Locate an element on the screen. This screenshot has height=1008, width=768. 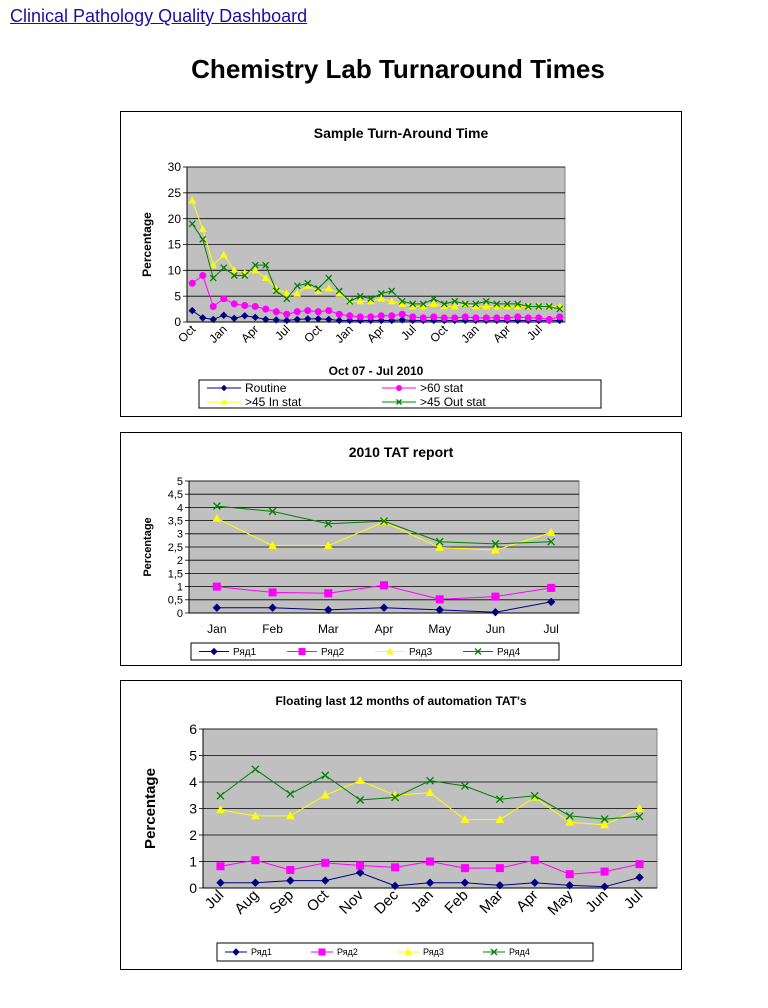
legend-label: Routine is located at coordinates (266, 388).